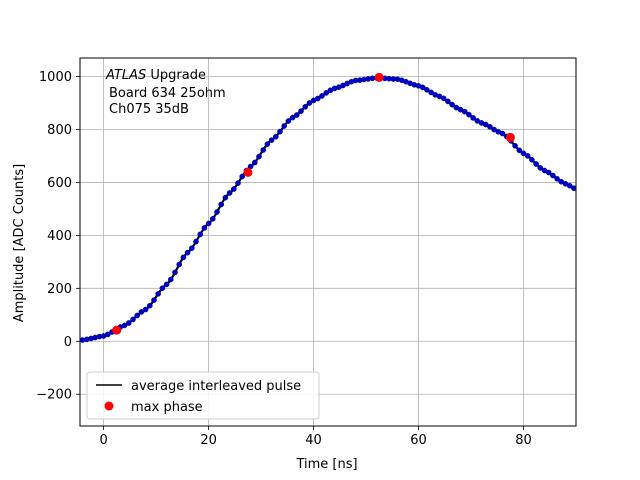 The height and width of the screenshot is (480, 640). What do you see at coordinates (59, 289) in the screenshot?
I see `y-tick-label: 200` at bounding box center [59, 289].